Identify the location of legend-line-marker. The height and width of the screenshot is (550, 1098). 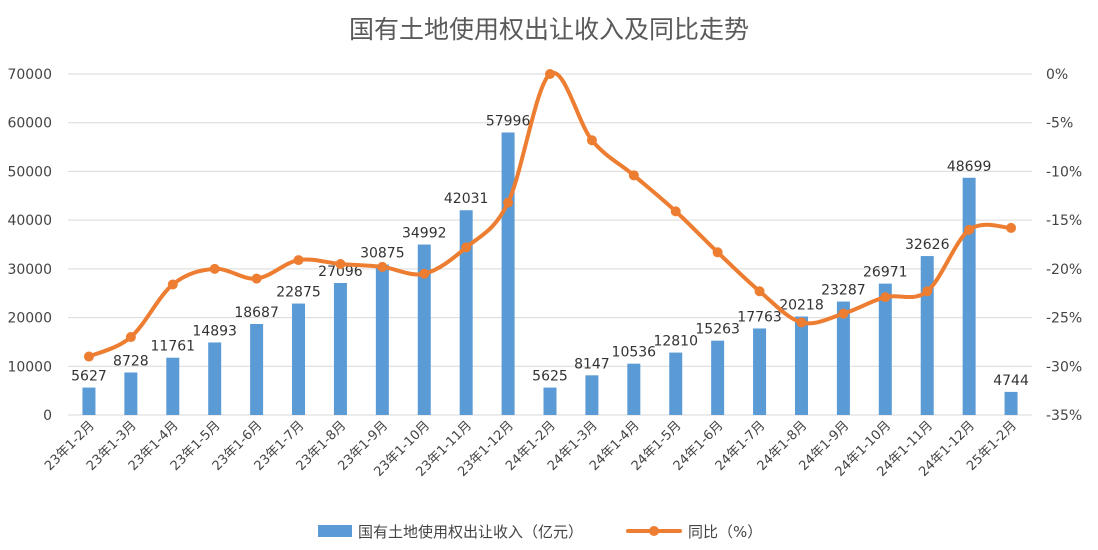
(654, 531).